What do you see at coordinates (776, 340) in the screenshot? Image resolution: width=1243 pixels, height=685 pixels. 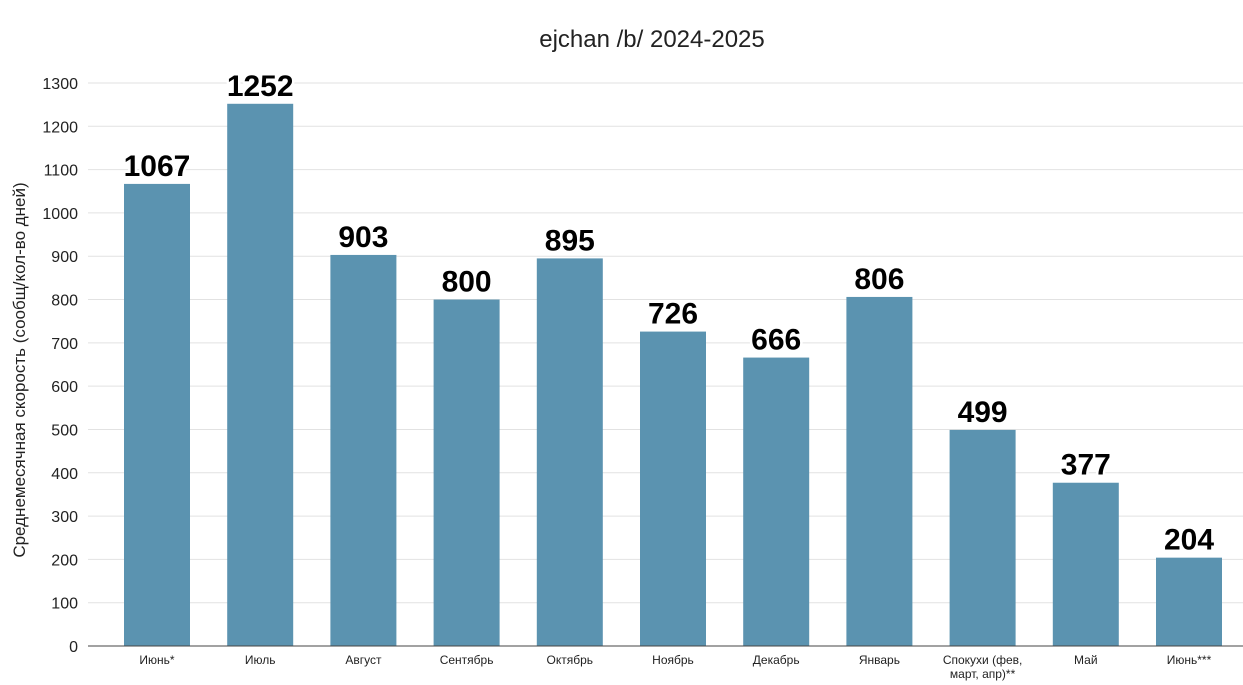 I see `data-label: 666` at bounding box center [776, 340].